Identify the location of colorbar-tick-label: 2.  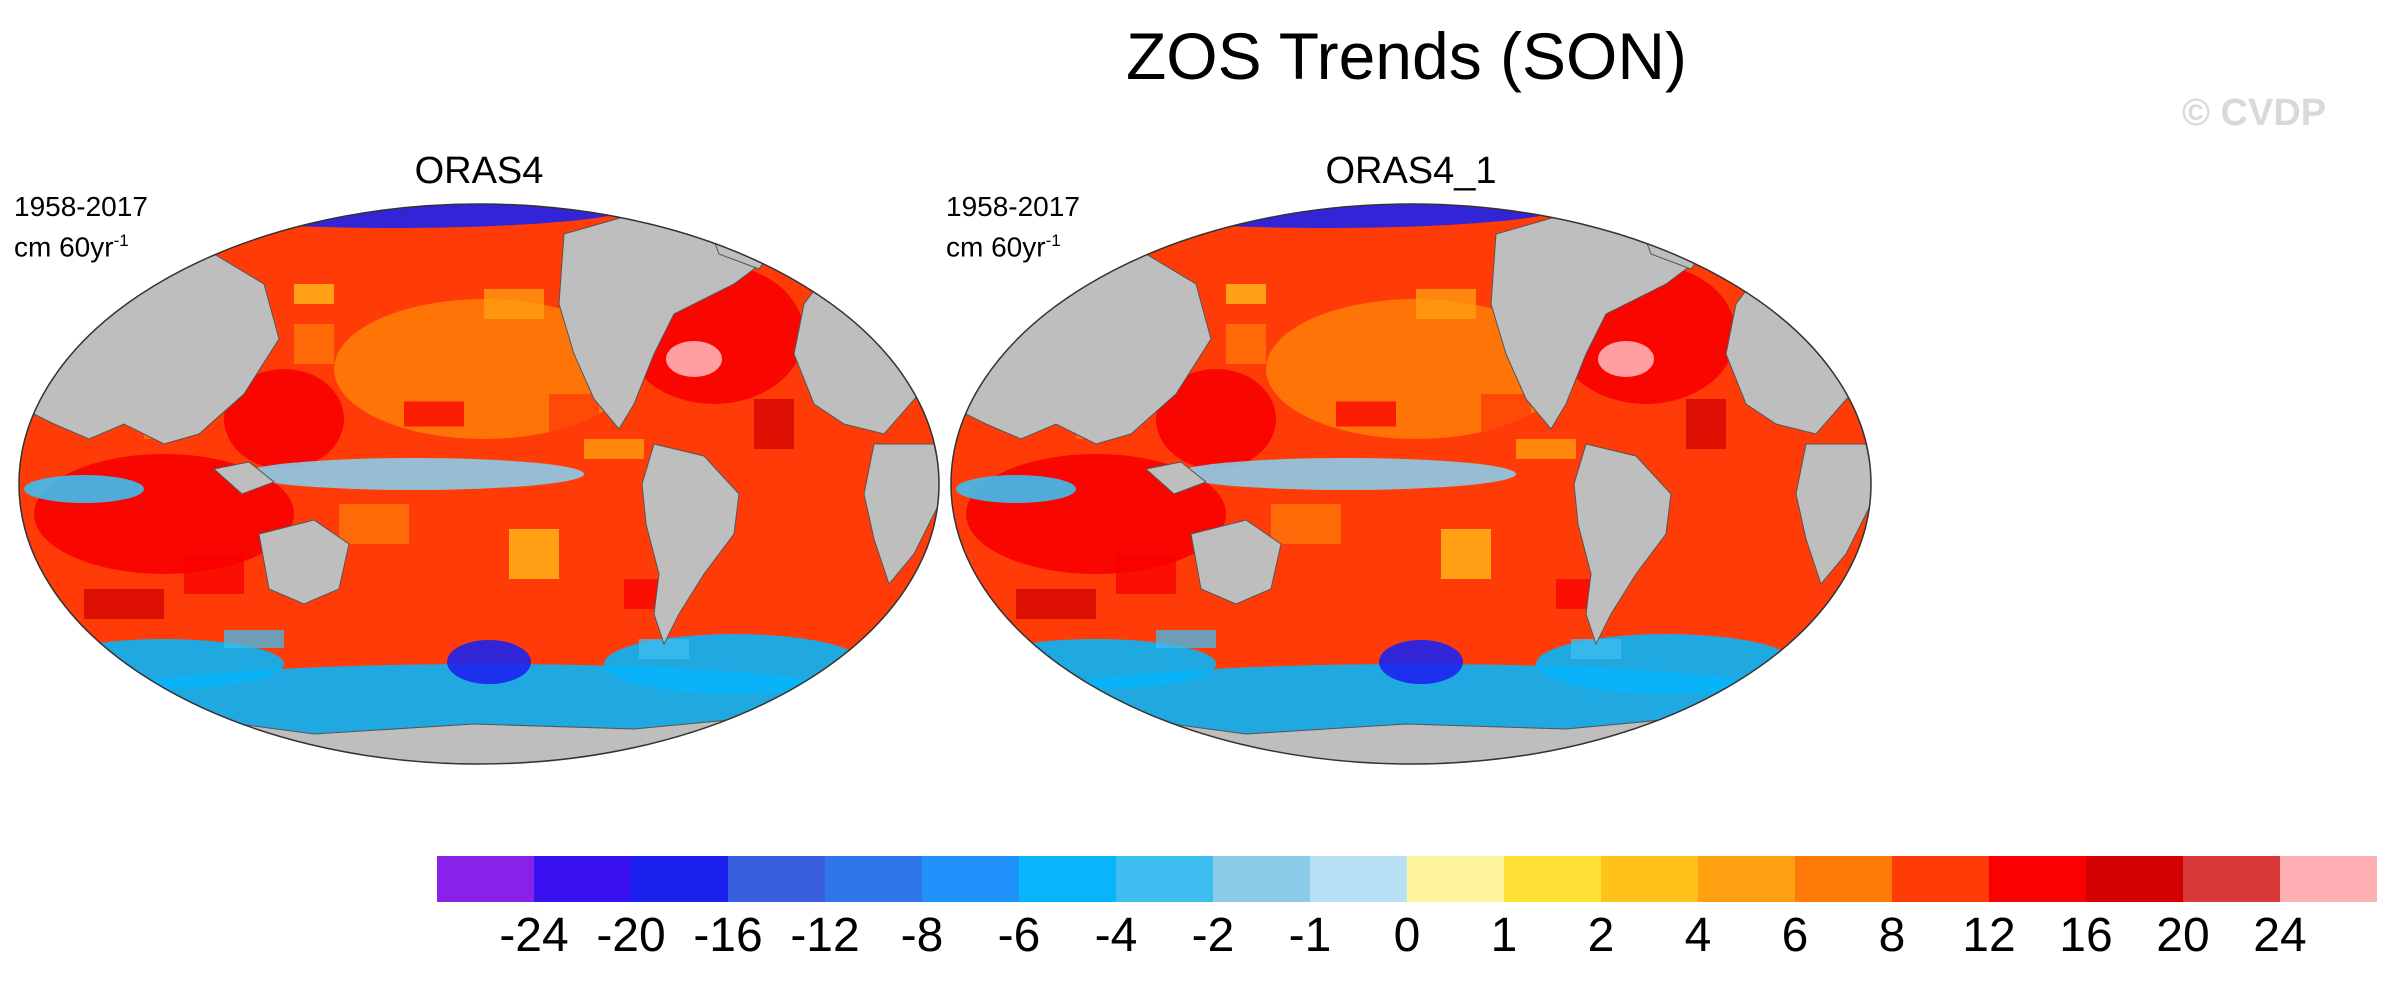
(1601, 935).